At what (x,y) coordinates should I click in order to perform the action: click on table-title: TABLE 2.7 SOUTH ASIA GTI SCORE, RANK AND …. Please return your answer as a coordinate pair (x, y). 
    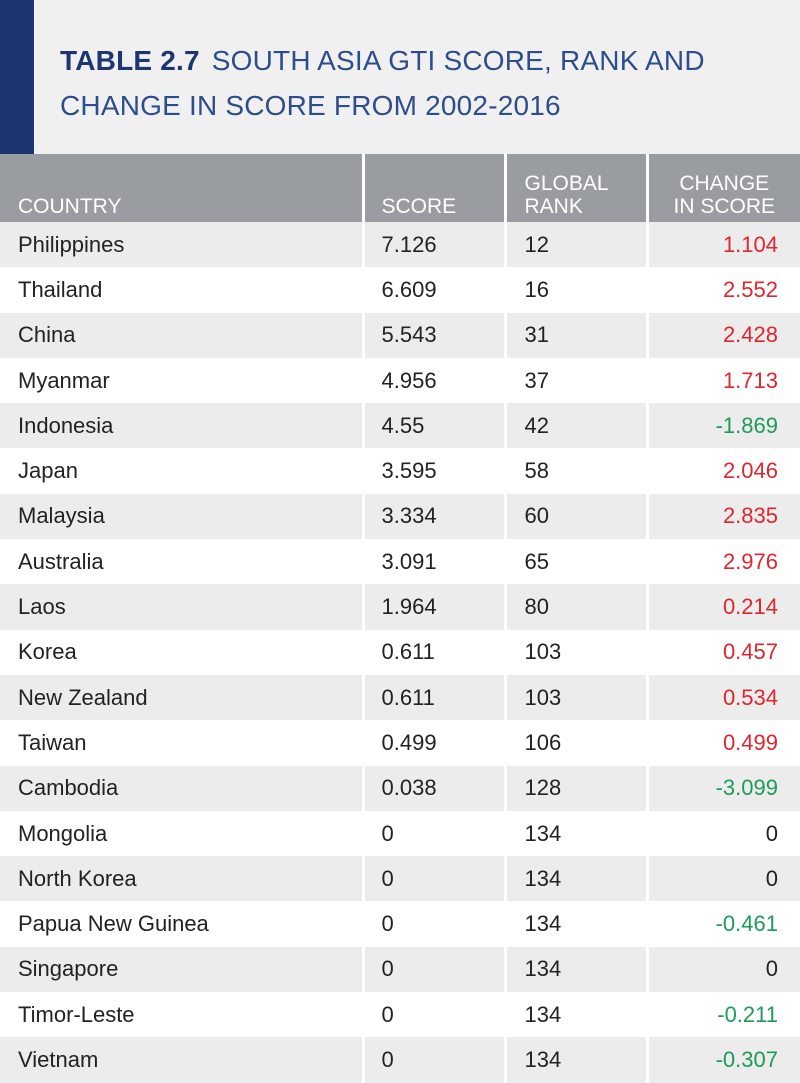
    Looking at the image, I should click on (420, 83).